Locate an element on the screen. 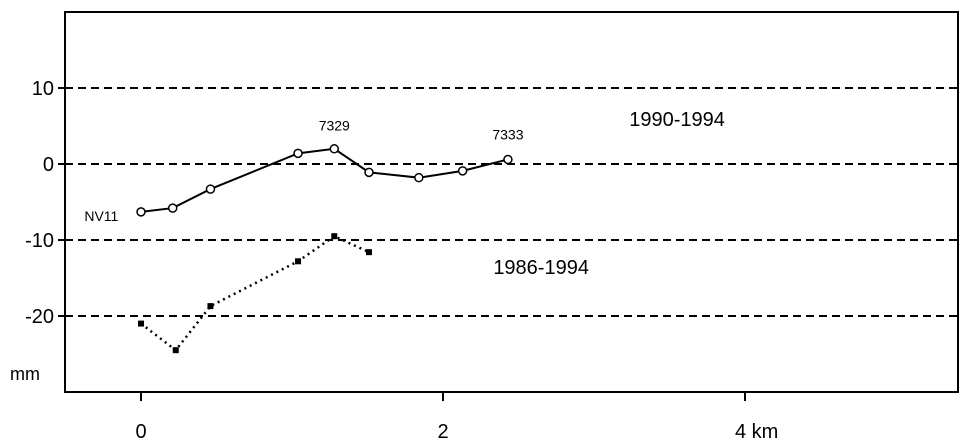  y-tick-label-0: 10 is located at coordinates (43, 89).